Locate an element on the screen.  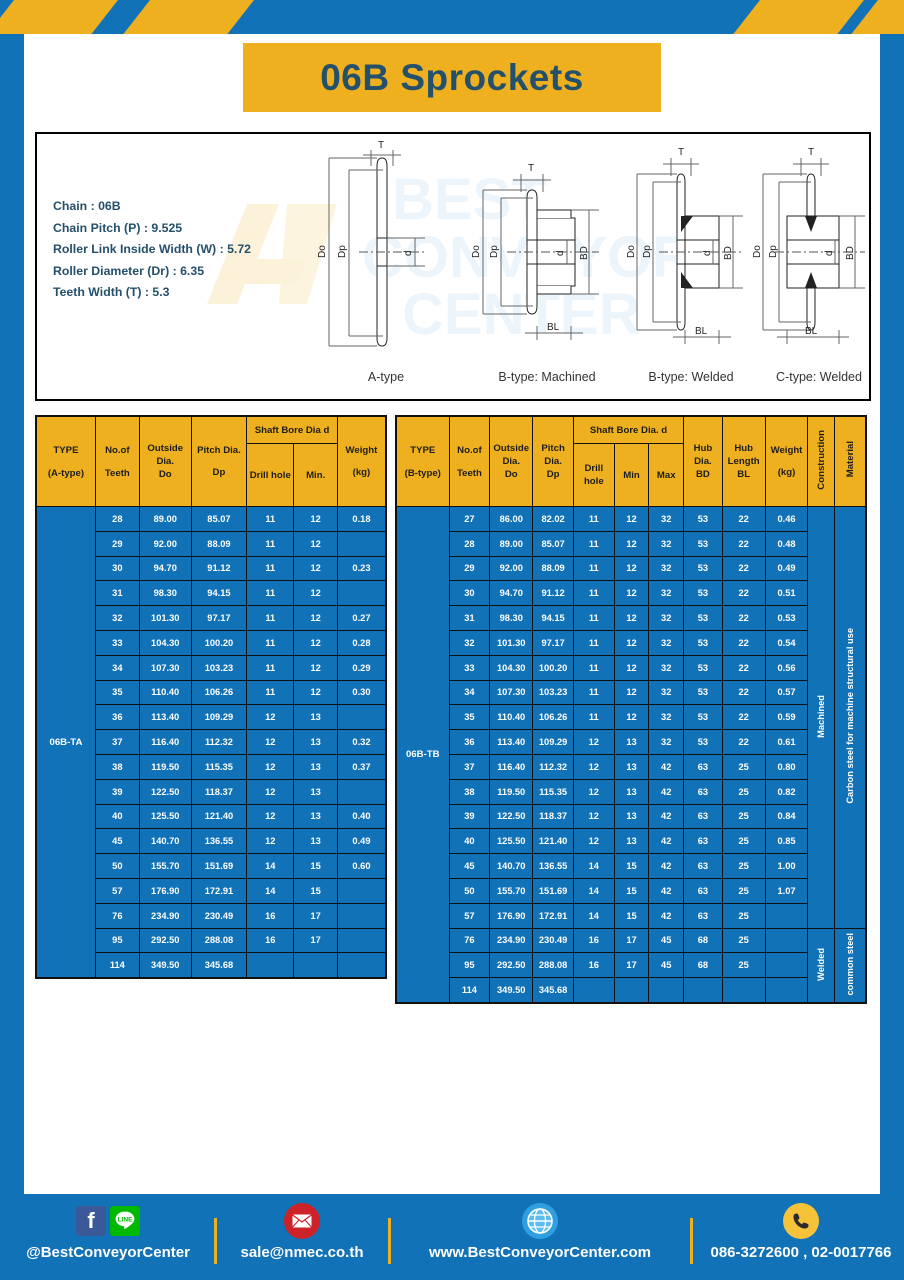
footer-social-text: @BestConveyorCenter is located at coordinates (108, 1252).